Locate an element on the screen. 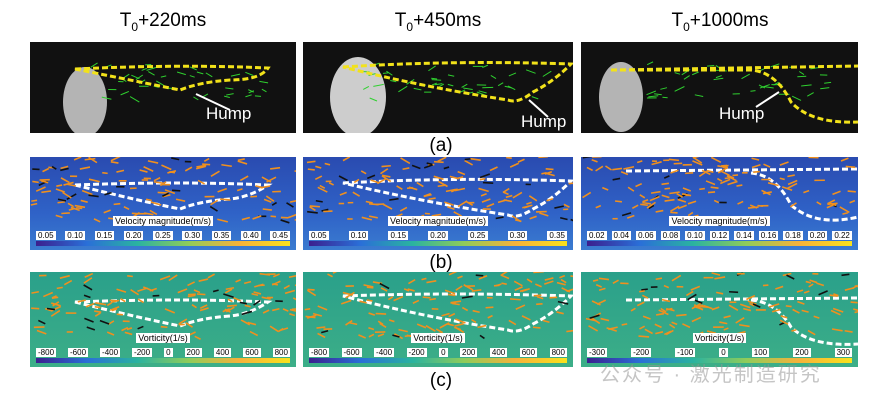 The width and height of the screenshot is (882, 401). photo-220ms: Hump is located at coordinates (163, 87).